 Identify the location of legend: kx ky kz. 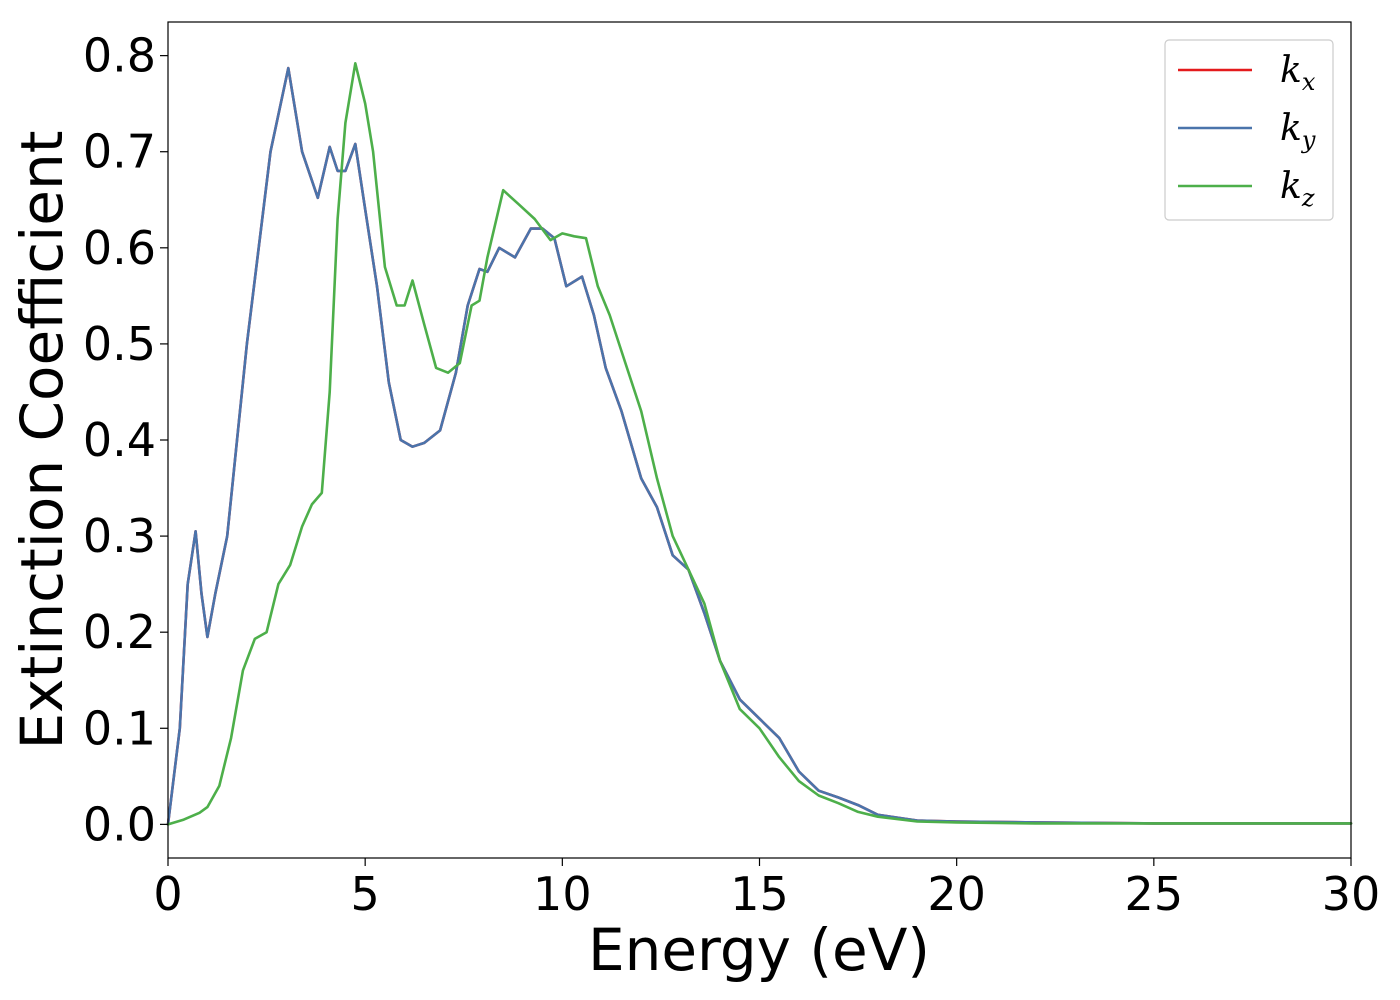
(1249, 130).